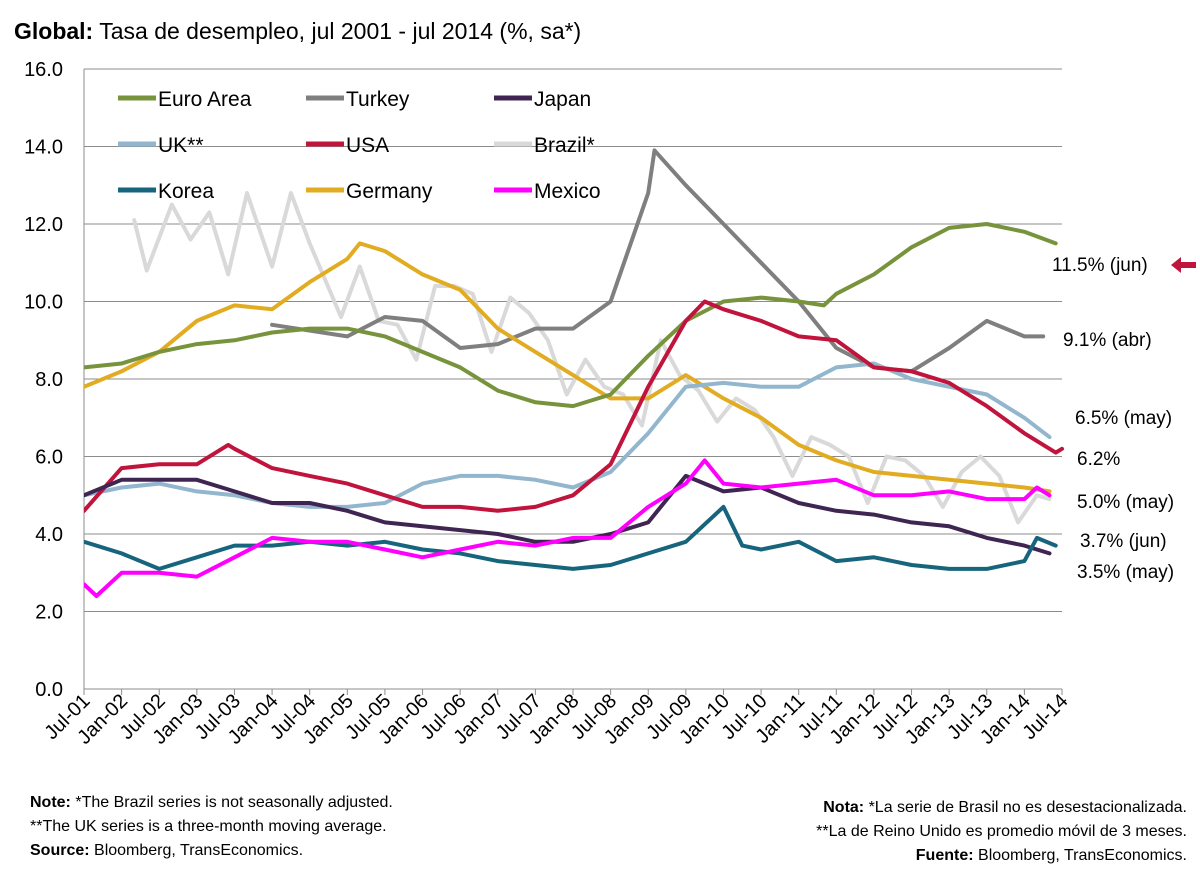  Describe the element at coordinates (1082, 855) in the screenshot. I see `fuente-text: Bloomberg, TransEconomics.` at that location.